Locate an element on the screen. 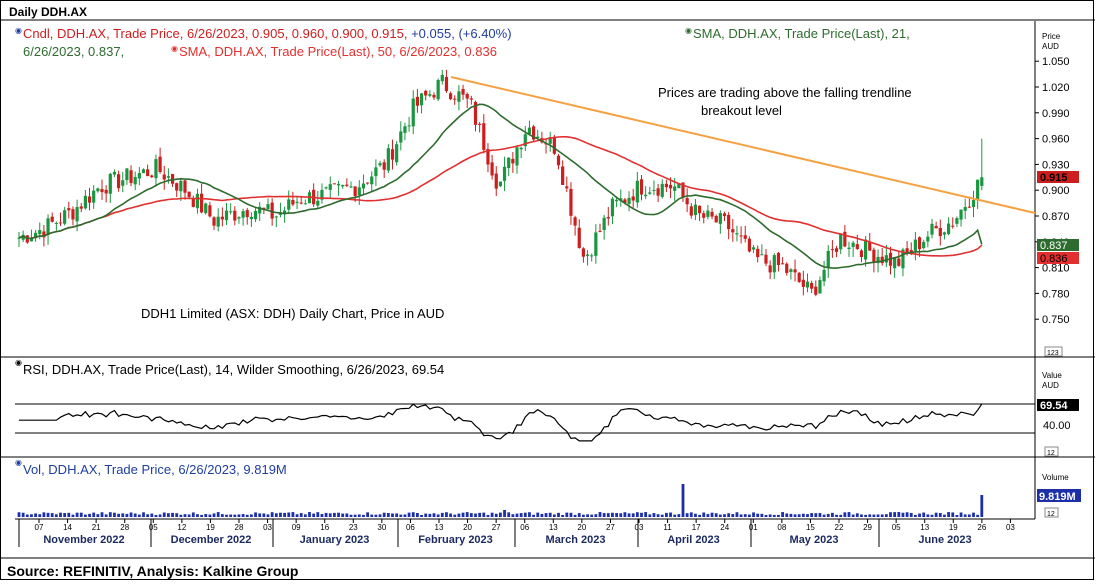 The image size is (1096, 586). volume-zoom-box is located at coordinates (1051, 512).